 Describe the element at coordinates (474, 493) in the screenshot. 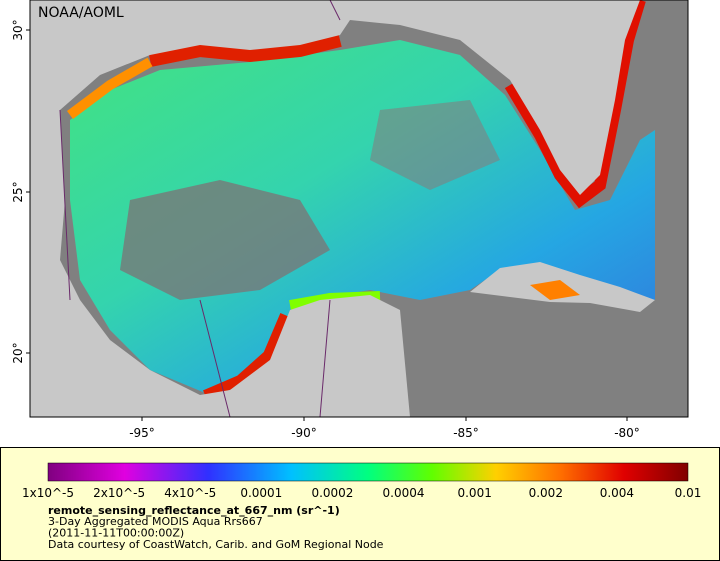

I see `colorbar-label: 0.001` at that location.